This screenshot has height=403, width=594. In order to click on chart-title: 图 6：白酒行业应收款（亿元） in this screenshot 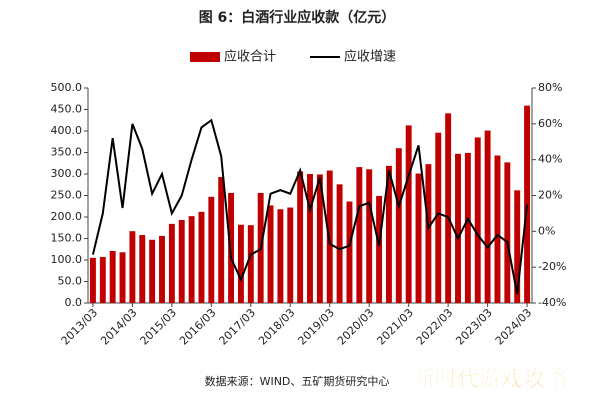, I will do `click(297, 17)`.